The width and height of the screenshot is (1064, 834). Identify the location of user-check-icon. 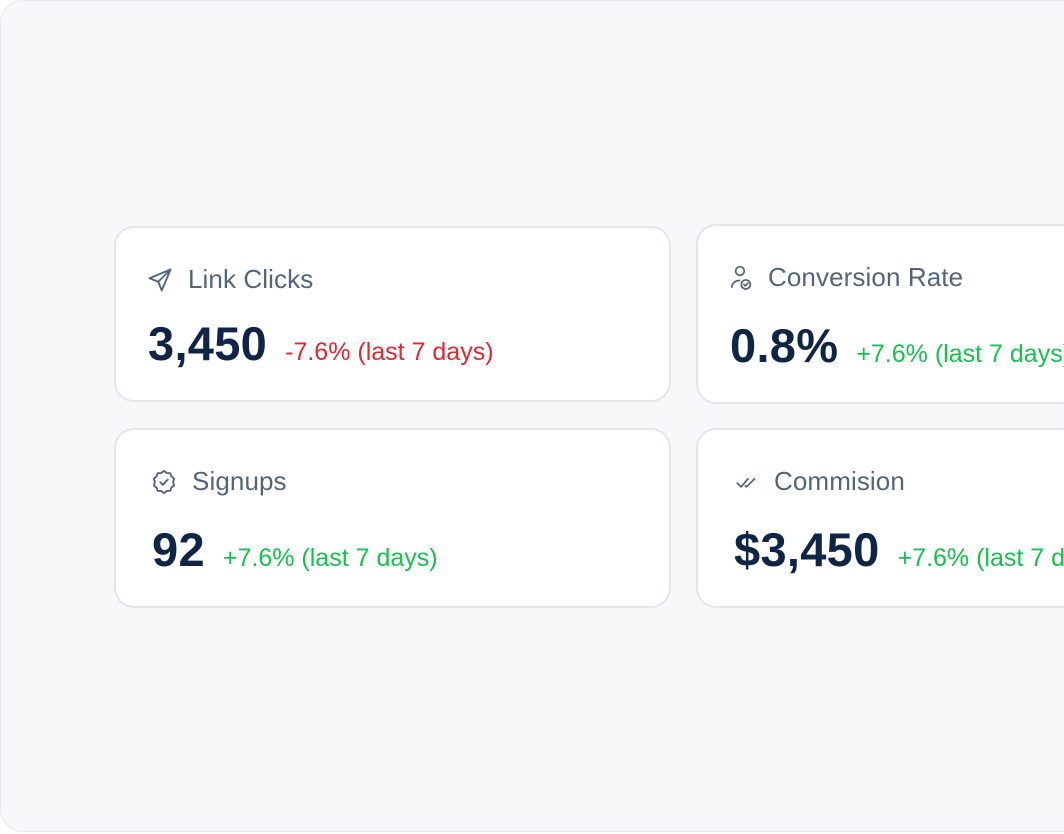
(741, 278).